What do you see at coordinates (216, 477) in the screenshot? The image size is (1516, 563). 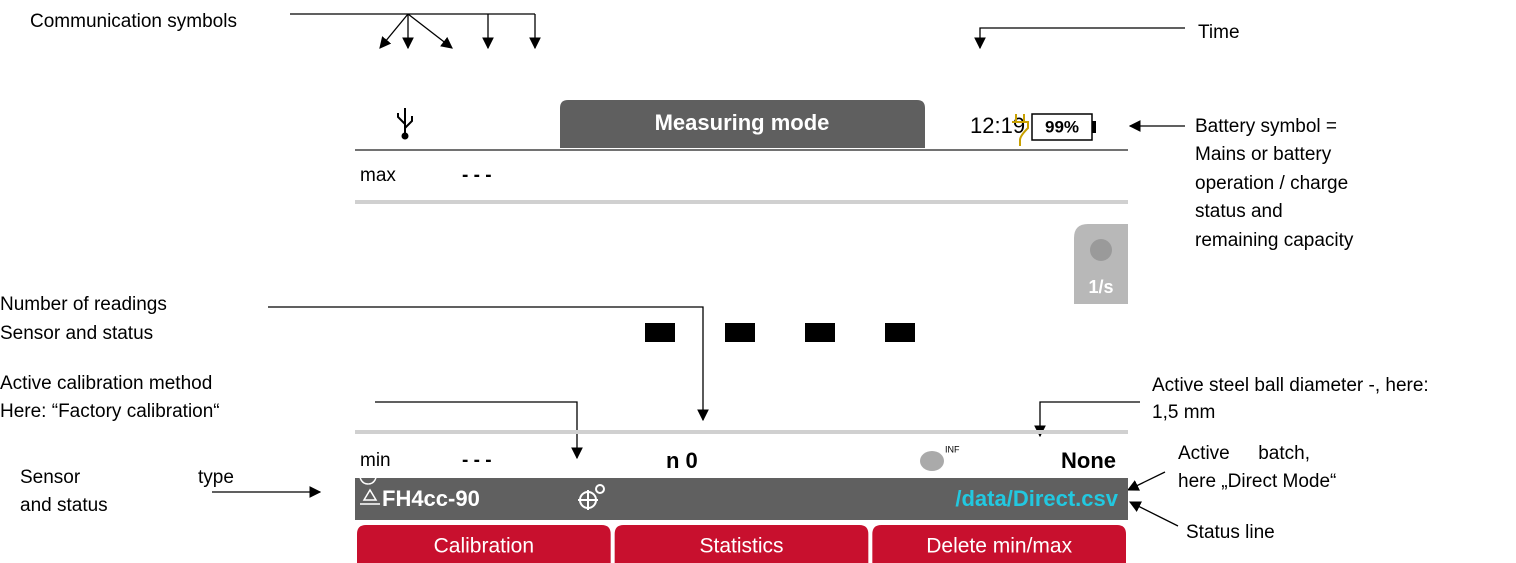 I see `annotation: type` at bounding box center [216, 477].